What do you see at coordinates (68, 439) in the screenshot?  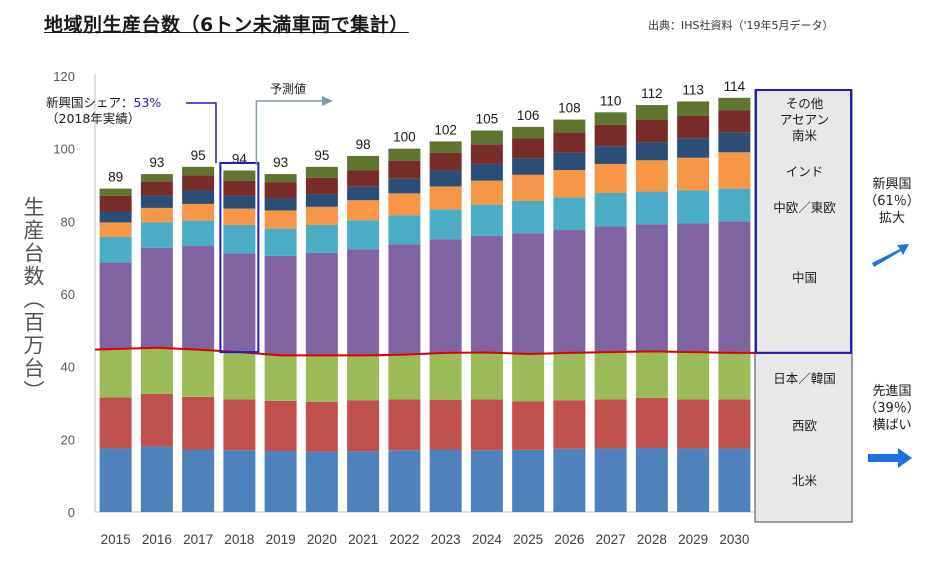 I see `y-tick-label-20: 20` at bounding box center [68, 439].